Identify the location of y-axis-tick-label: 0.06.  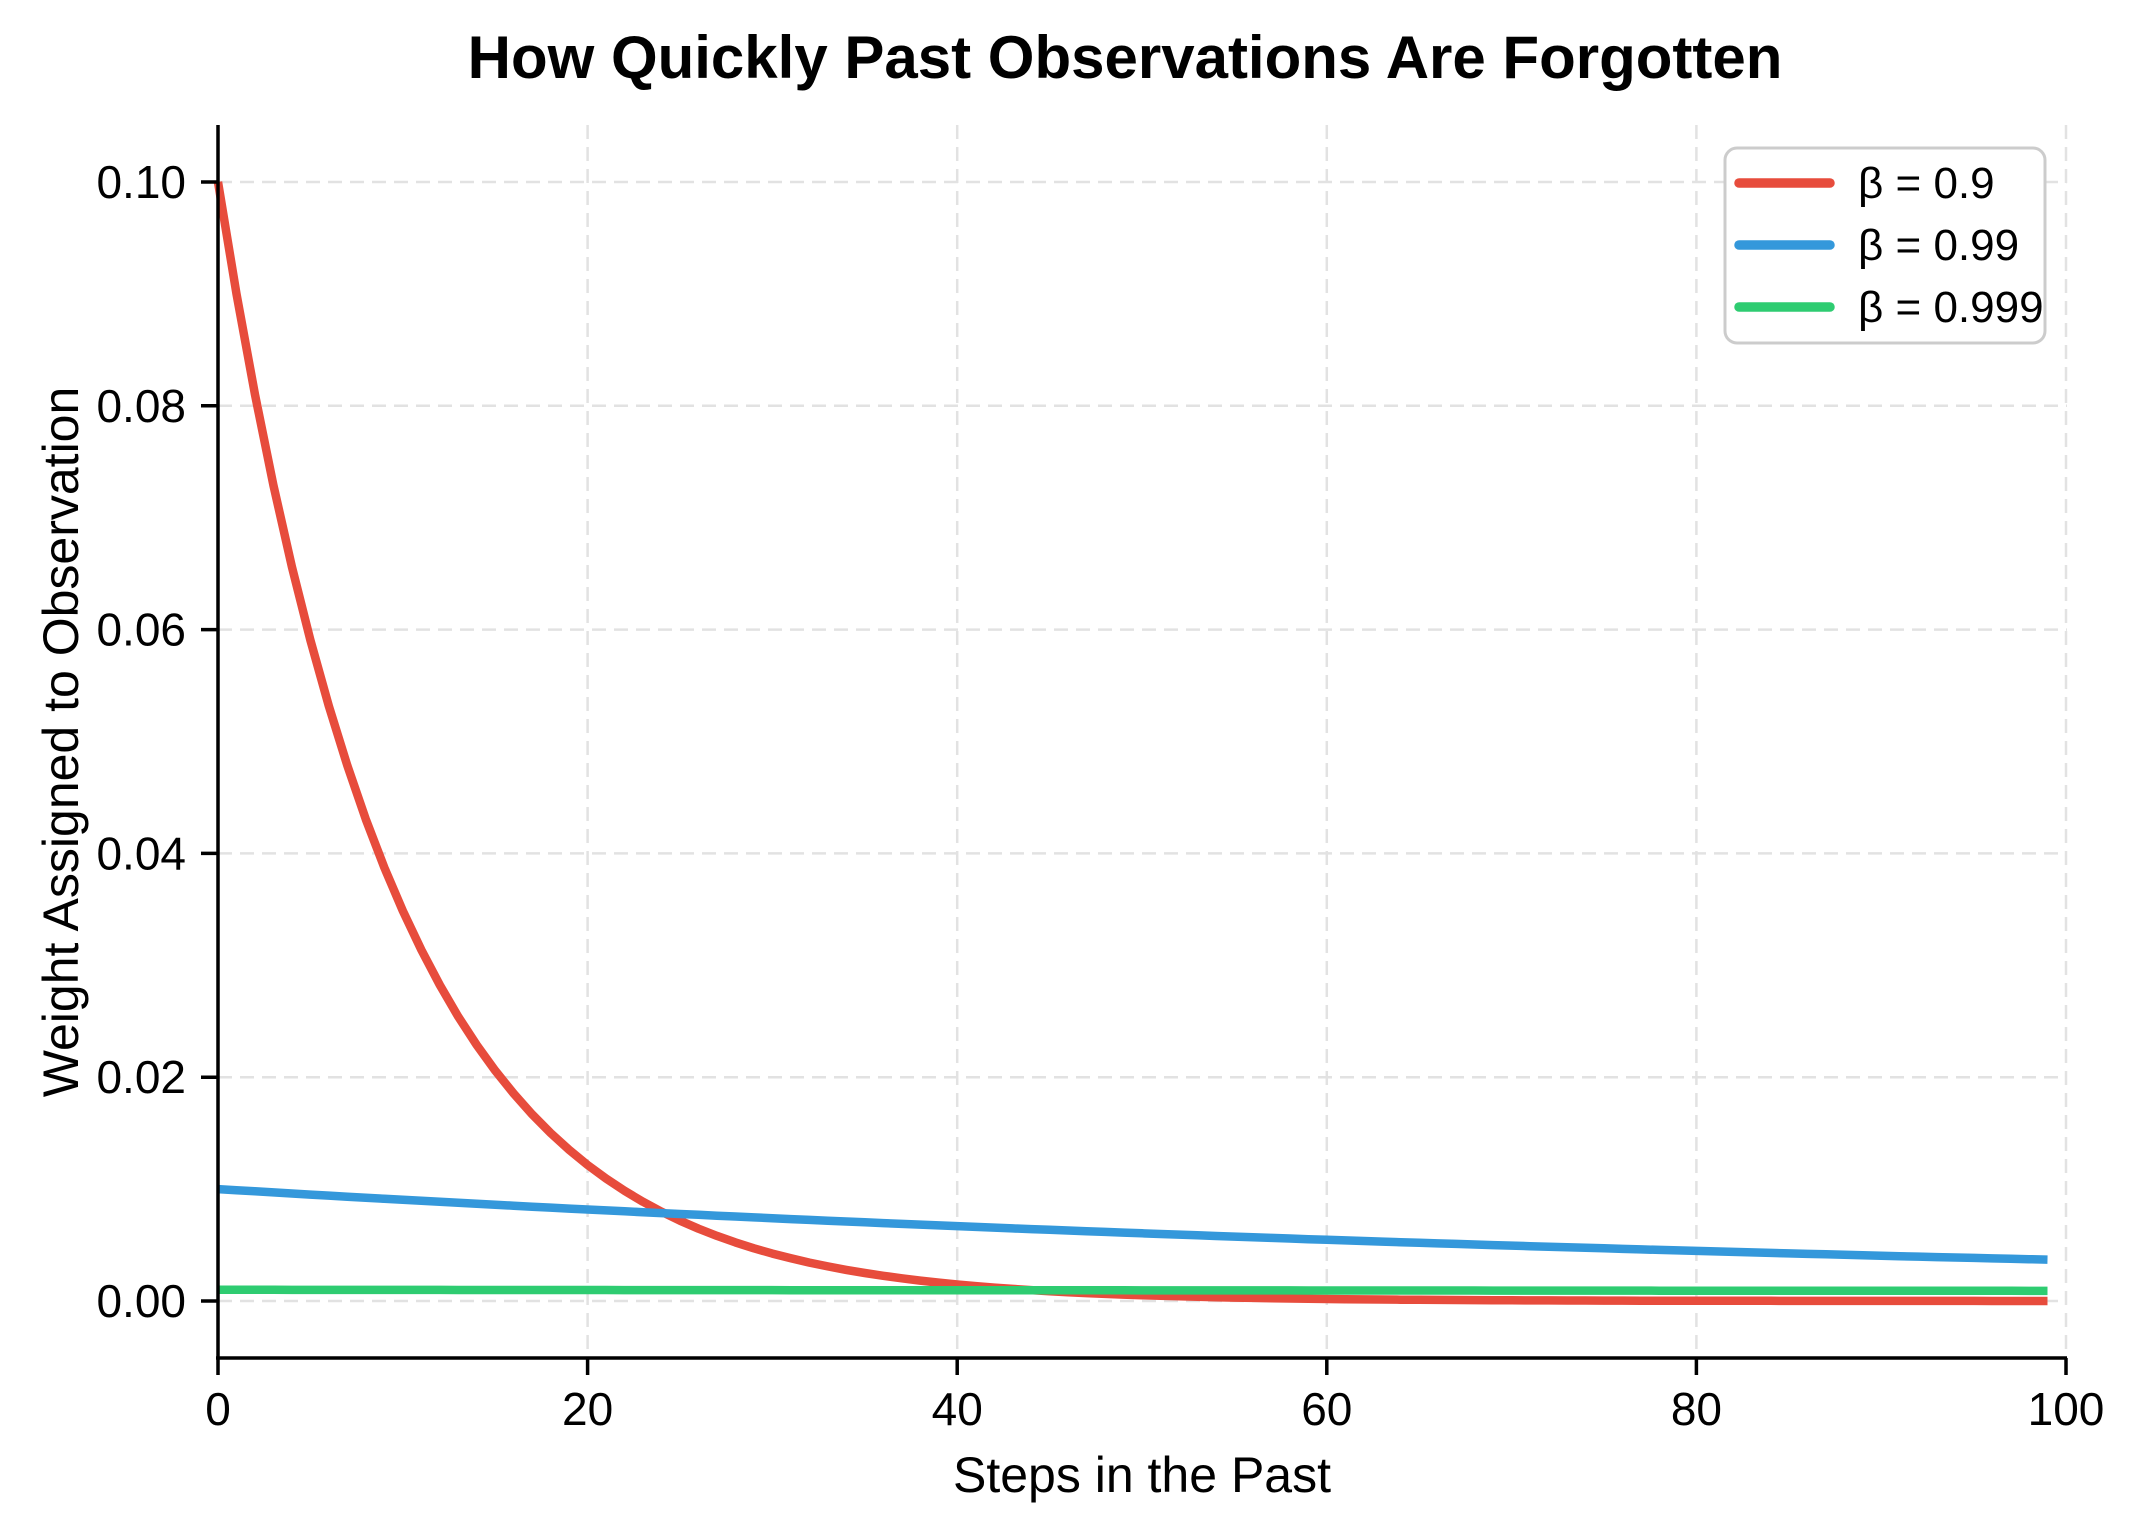
(141, 630).